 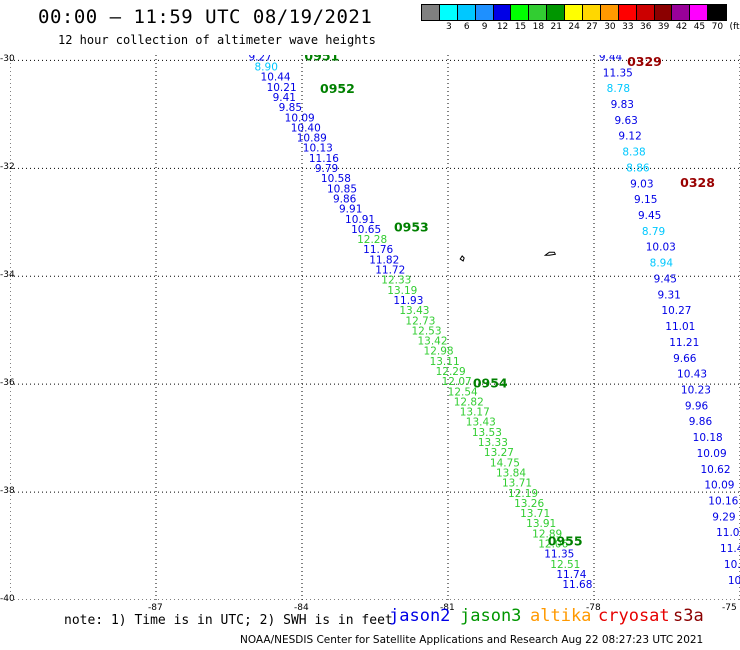 What do you see at coordinates (7, 275) in the screenshot?
I see `lat-label: -34` at bounding box center [7, 275].